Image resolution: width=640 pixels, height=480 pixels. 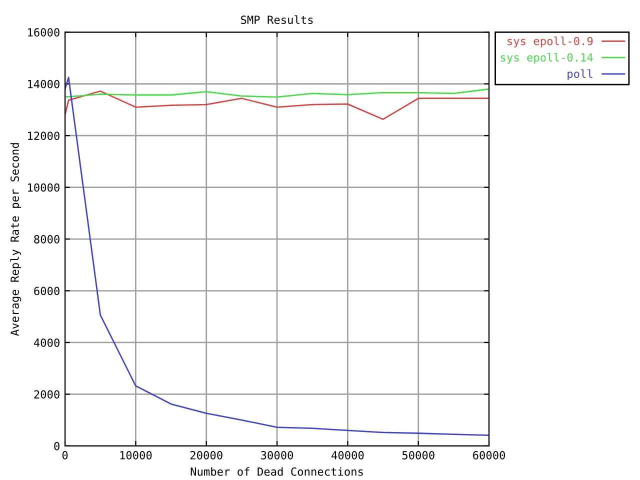 I want to click on legend-label: sys epoll-0.9, so click(x=550, y=42).